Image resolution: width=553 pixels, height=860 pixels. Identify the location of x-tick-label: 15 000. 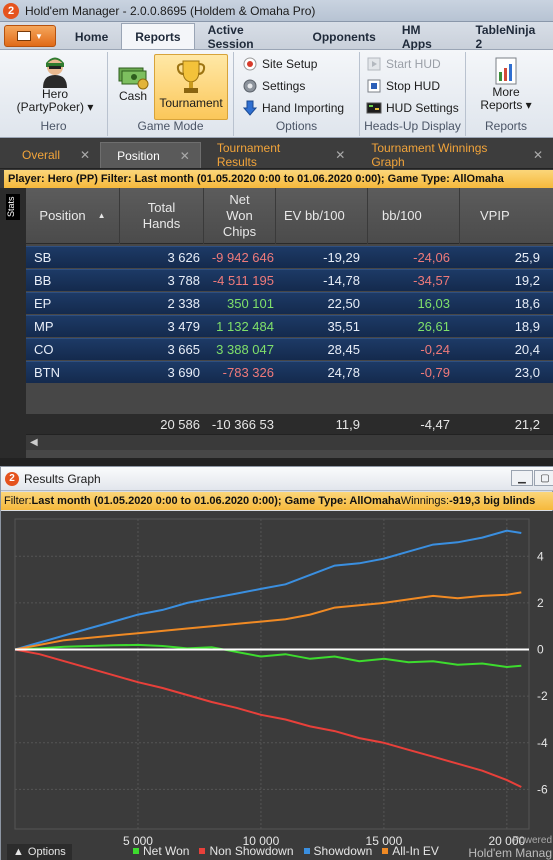
(384, 841).